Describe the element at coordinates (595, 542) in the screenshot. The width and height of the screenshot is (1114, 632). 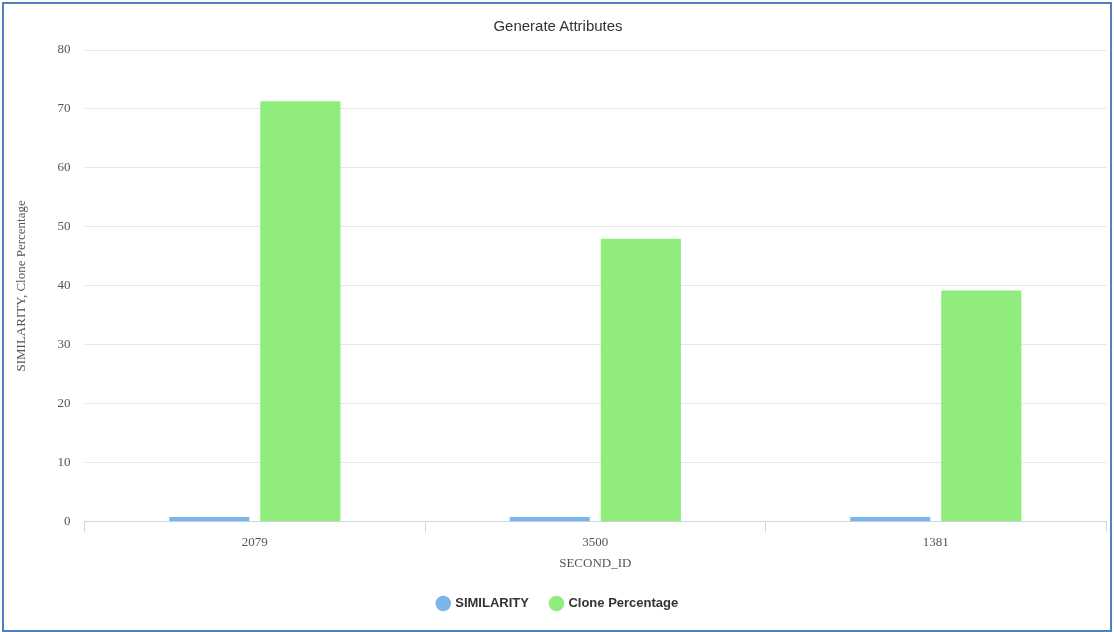
I see `x-tick-label: 3500` at that location.